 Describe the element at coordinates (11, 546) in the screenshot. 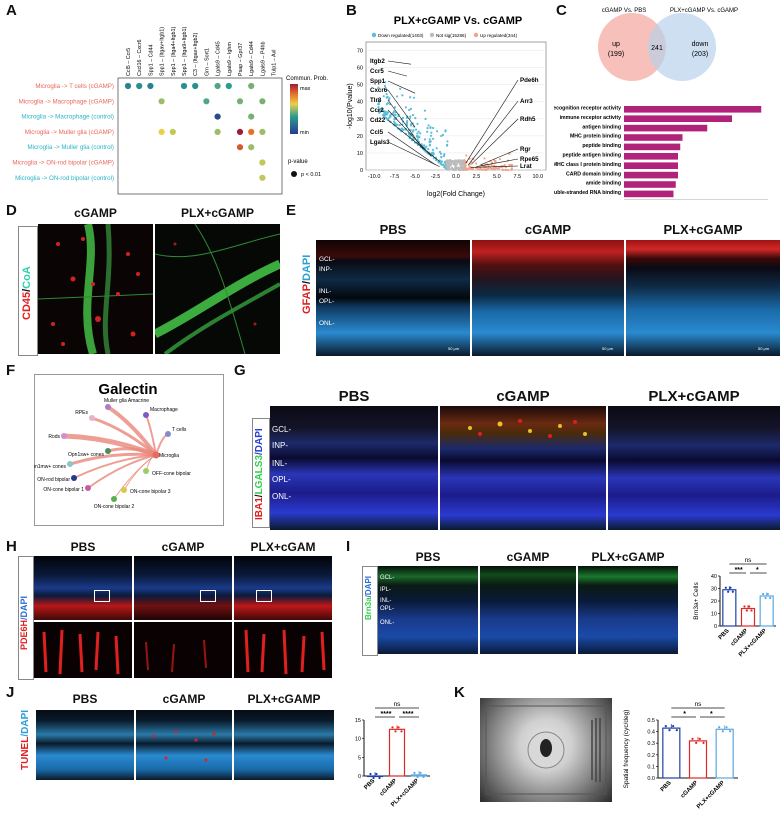

I see `panel-label-h: H` at that location.